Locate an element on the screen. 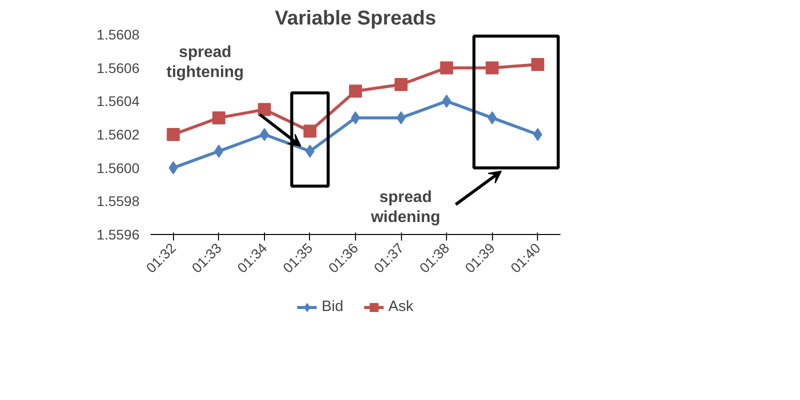 This screenshot has width=800, height=400. y-tick-label: 1.5600 is located at coordinates (118, 168).